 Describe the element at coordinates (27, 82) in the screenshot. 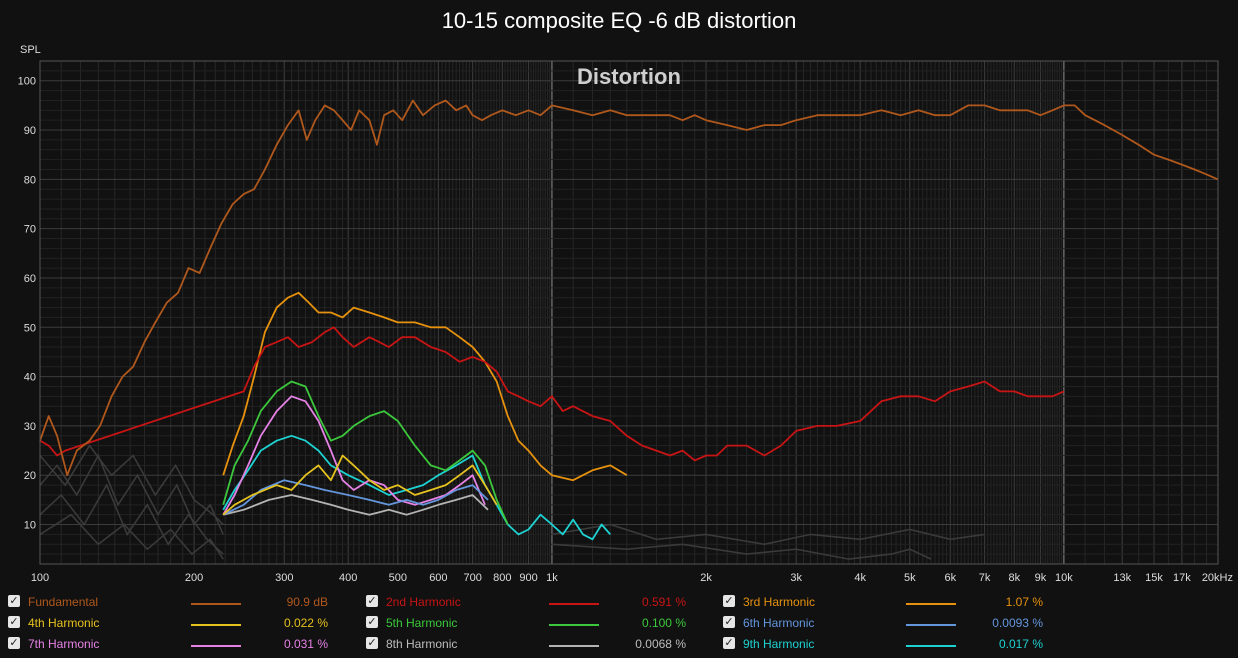

I see `y-tick-label: 100` at that location.